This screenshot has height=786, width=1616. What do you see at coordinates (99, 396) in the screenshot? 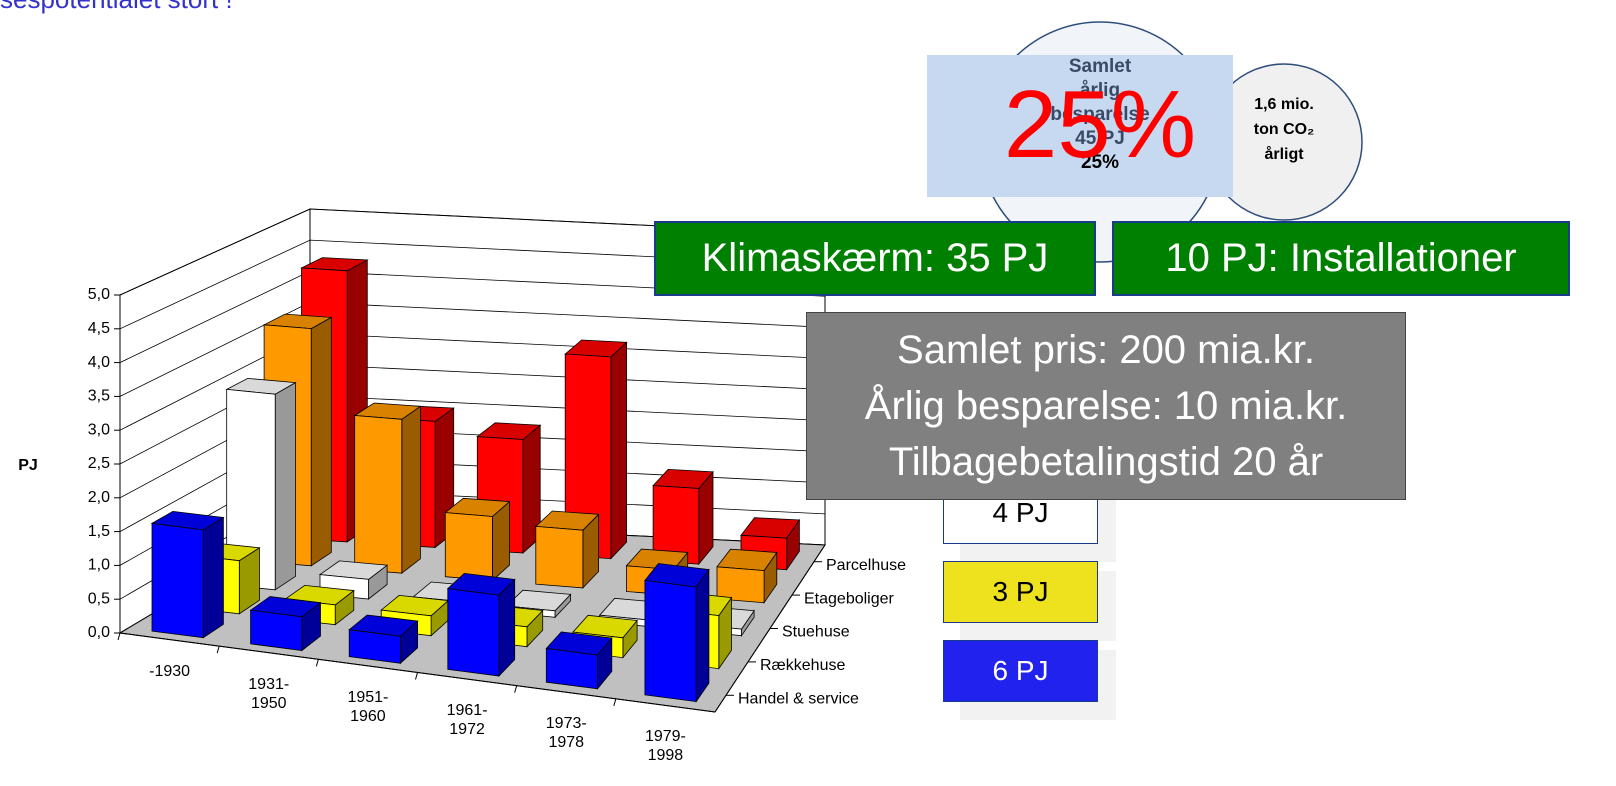
I see `y-tick-label: 3,5` at bounding box center [99, 396].